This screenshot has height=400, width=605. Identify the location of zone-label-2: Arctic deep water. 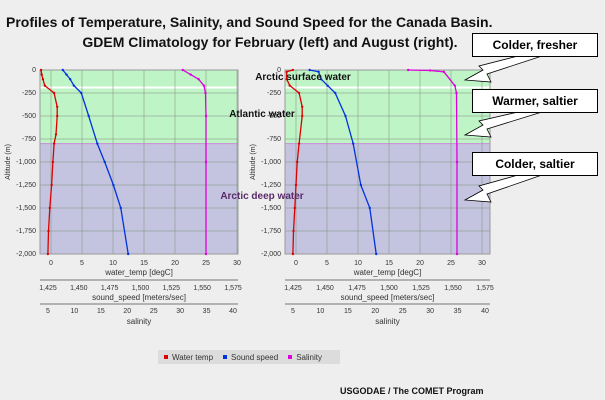
(261, 196).